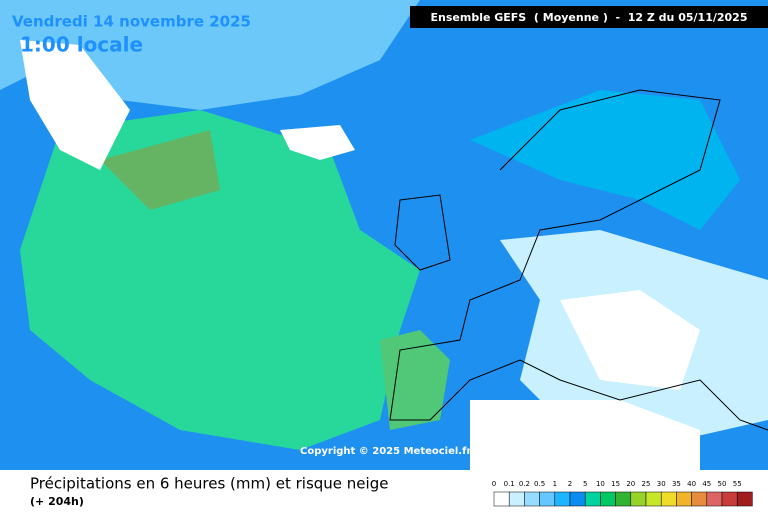  Describe the element at coordinates (676, 484) in the screenshot. I see `legend-label: 35` at that location.